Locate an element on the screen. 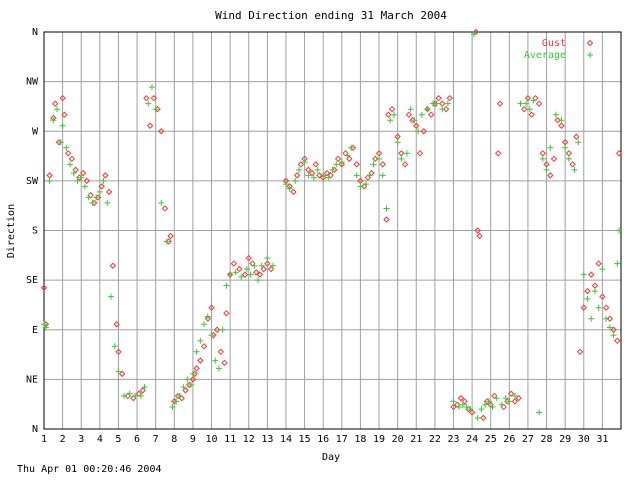 Image resolution: width=640 pixels, height=480 pixels. x-tick-label: 1 is located at coordinates (44, 439).